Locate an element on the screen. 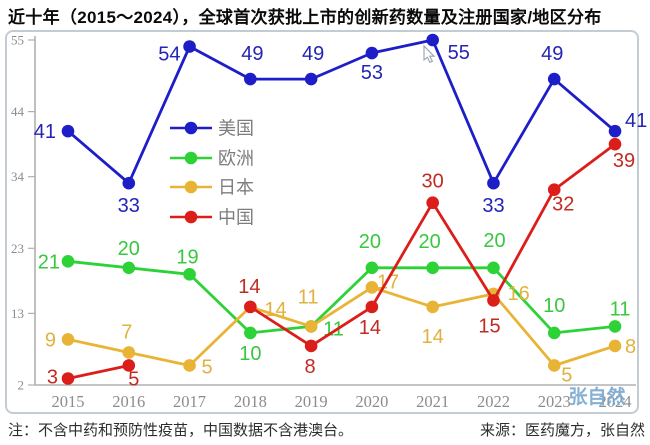 The width and height of the screenshot is (650, 445). footnote-row: 注：不含中药和预防性疫苗，中国数据不含港澳台。 来源：医药魔方，张自然 is located at coordinates (325, 429).